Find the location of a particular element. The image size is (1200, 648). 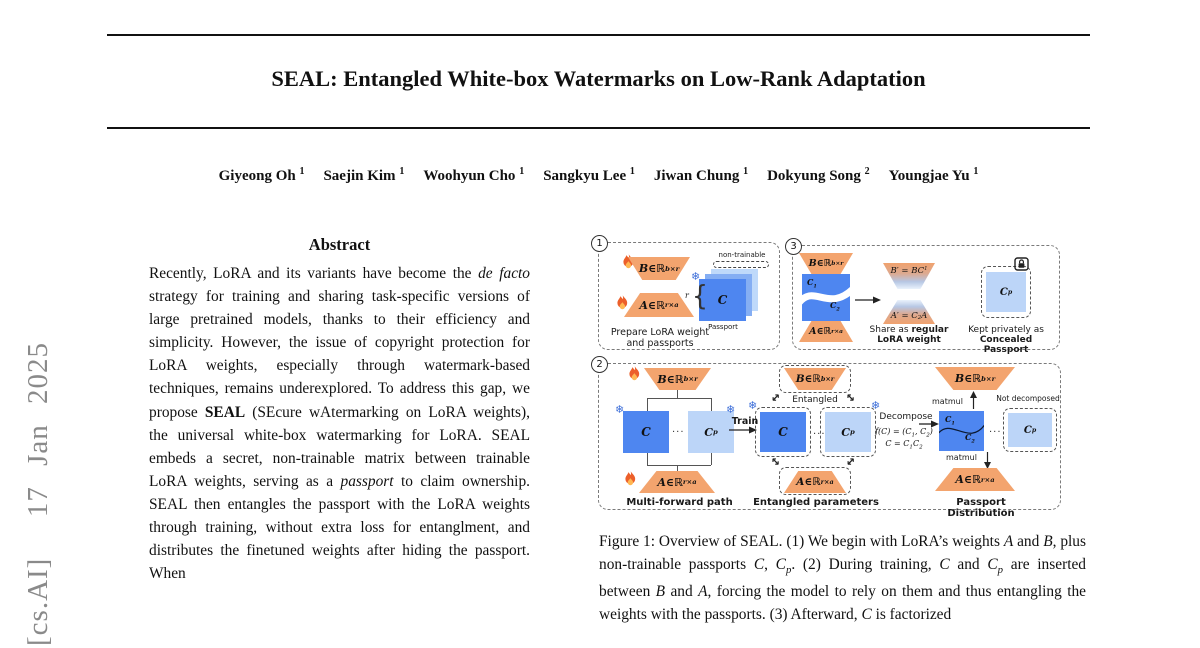

arrow-up-icon is located at coordinates (973, 400).